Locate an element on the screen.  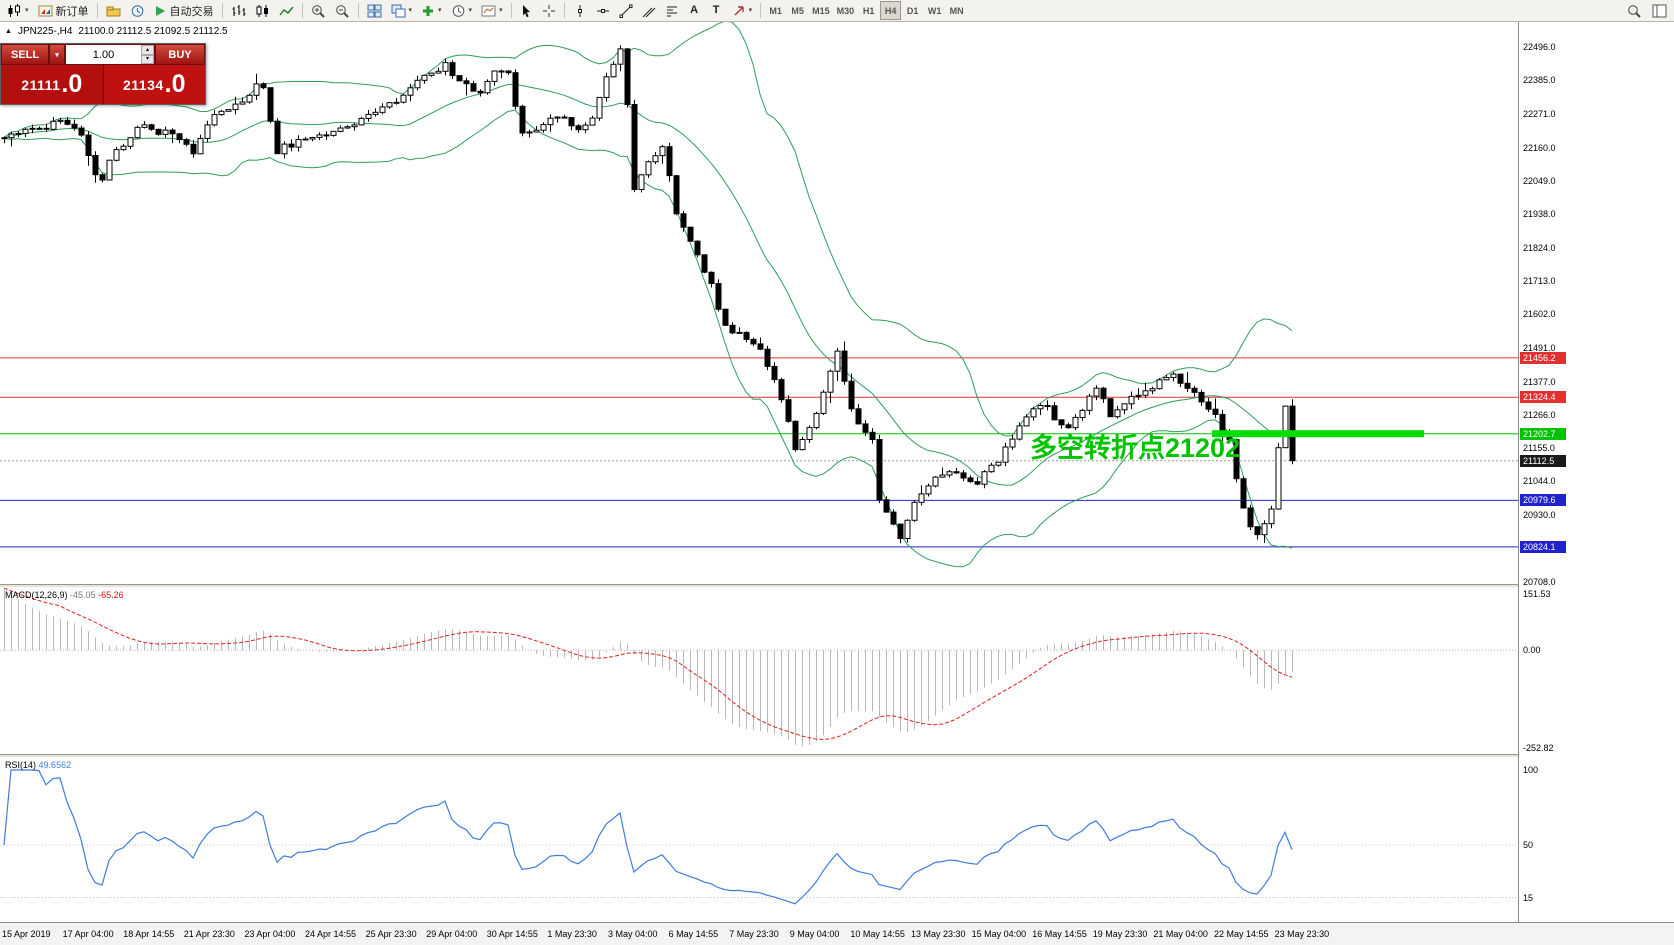
time-label: 19 May 23:30 is located at coordinates (1120, 934).